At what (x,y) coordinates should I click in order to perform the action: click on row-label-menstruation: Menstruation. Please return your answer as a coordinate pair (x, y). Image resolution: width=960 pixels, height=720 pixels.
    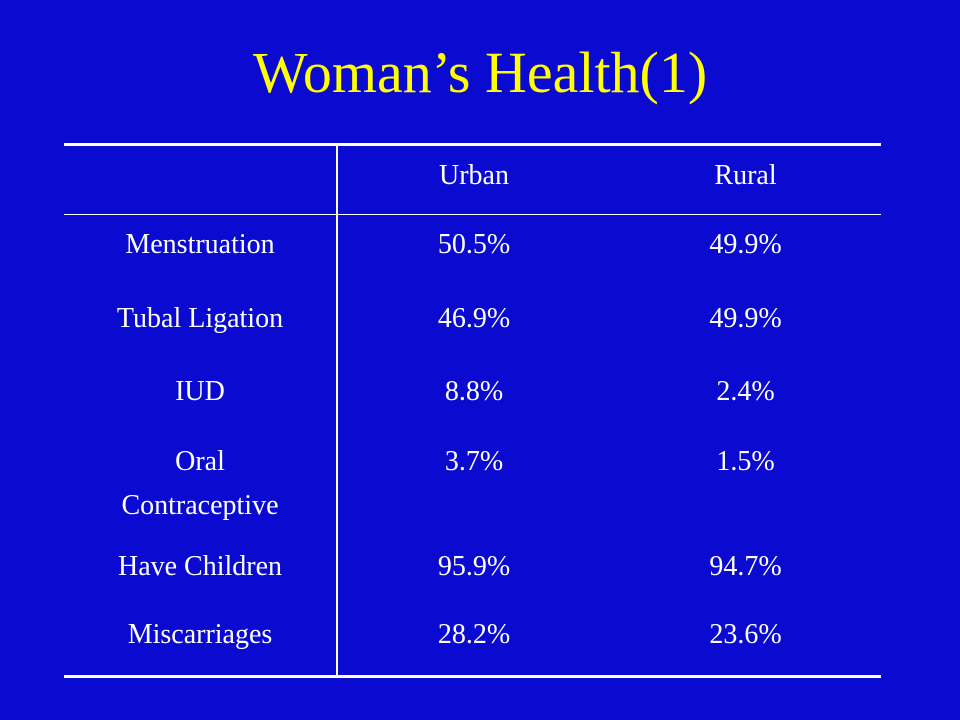
    Looking at the image, I should click on (200, 244).